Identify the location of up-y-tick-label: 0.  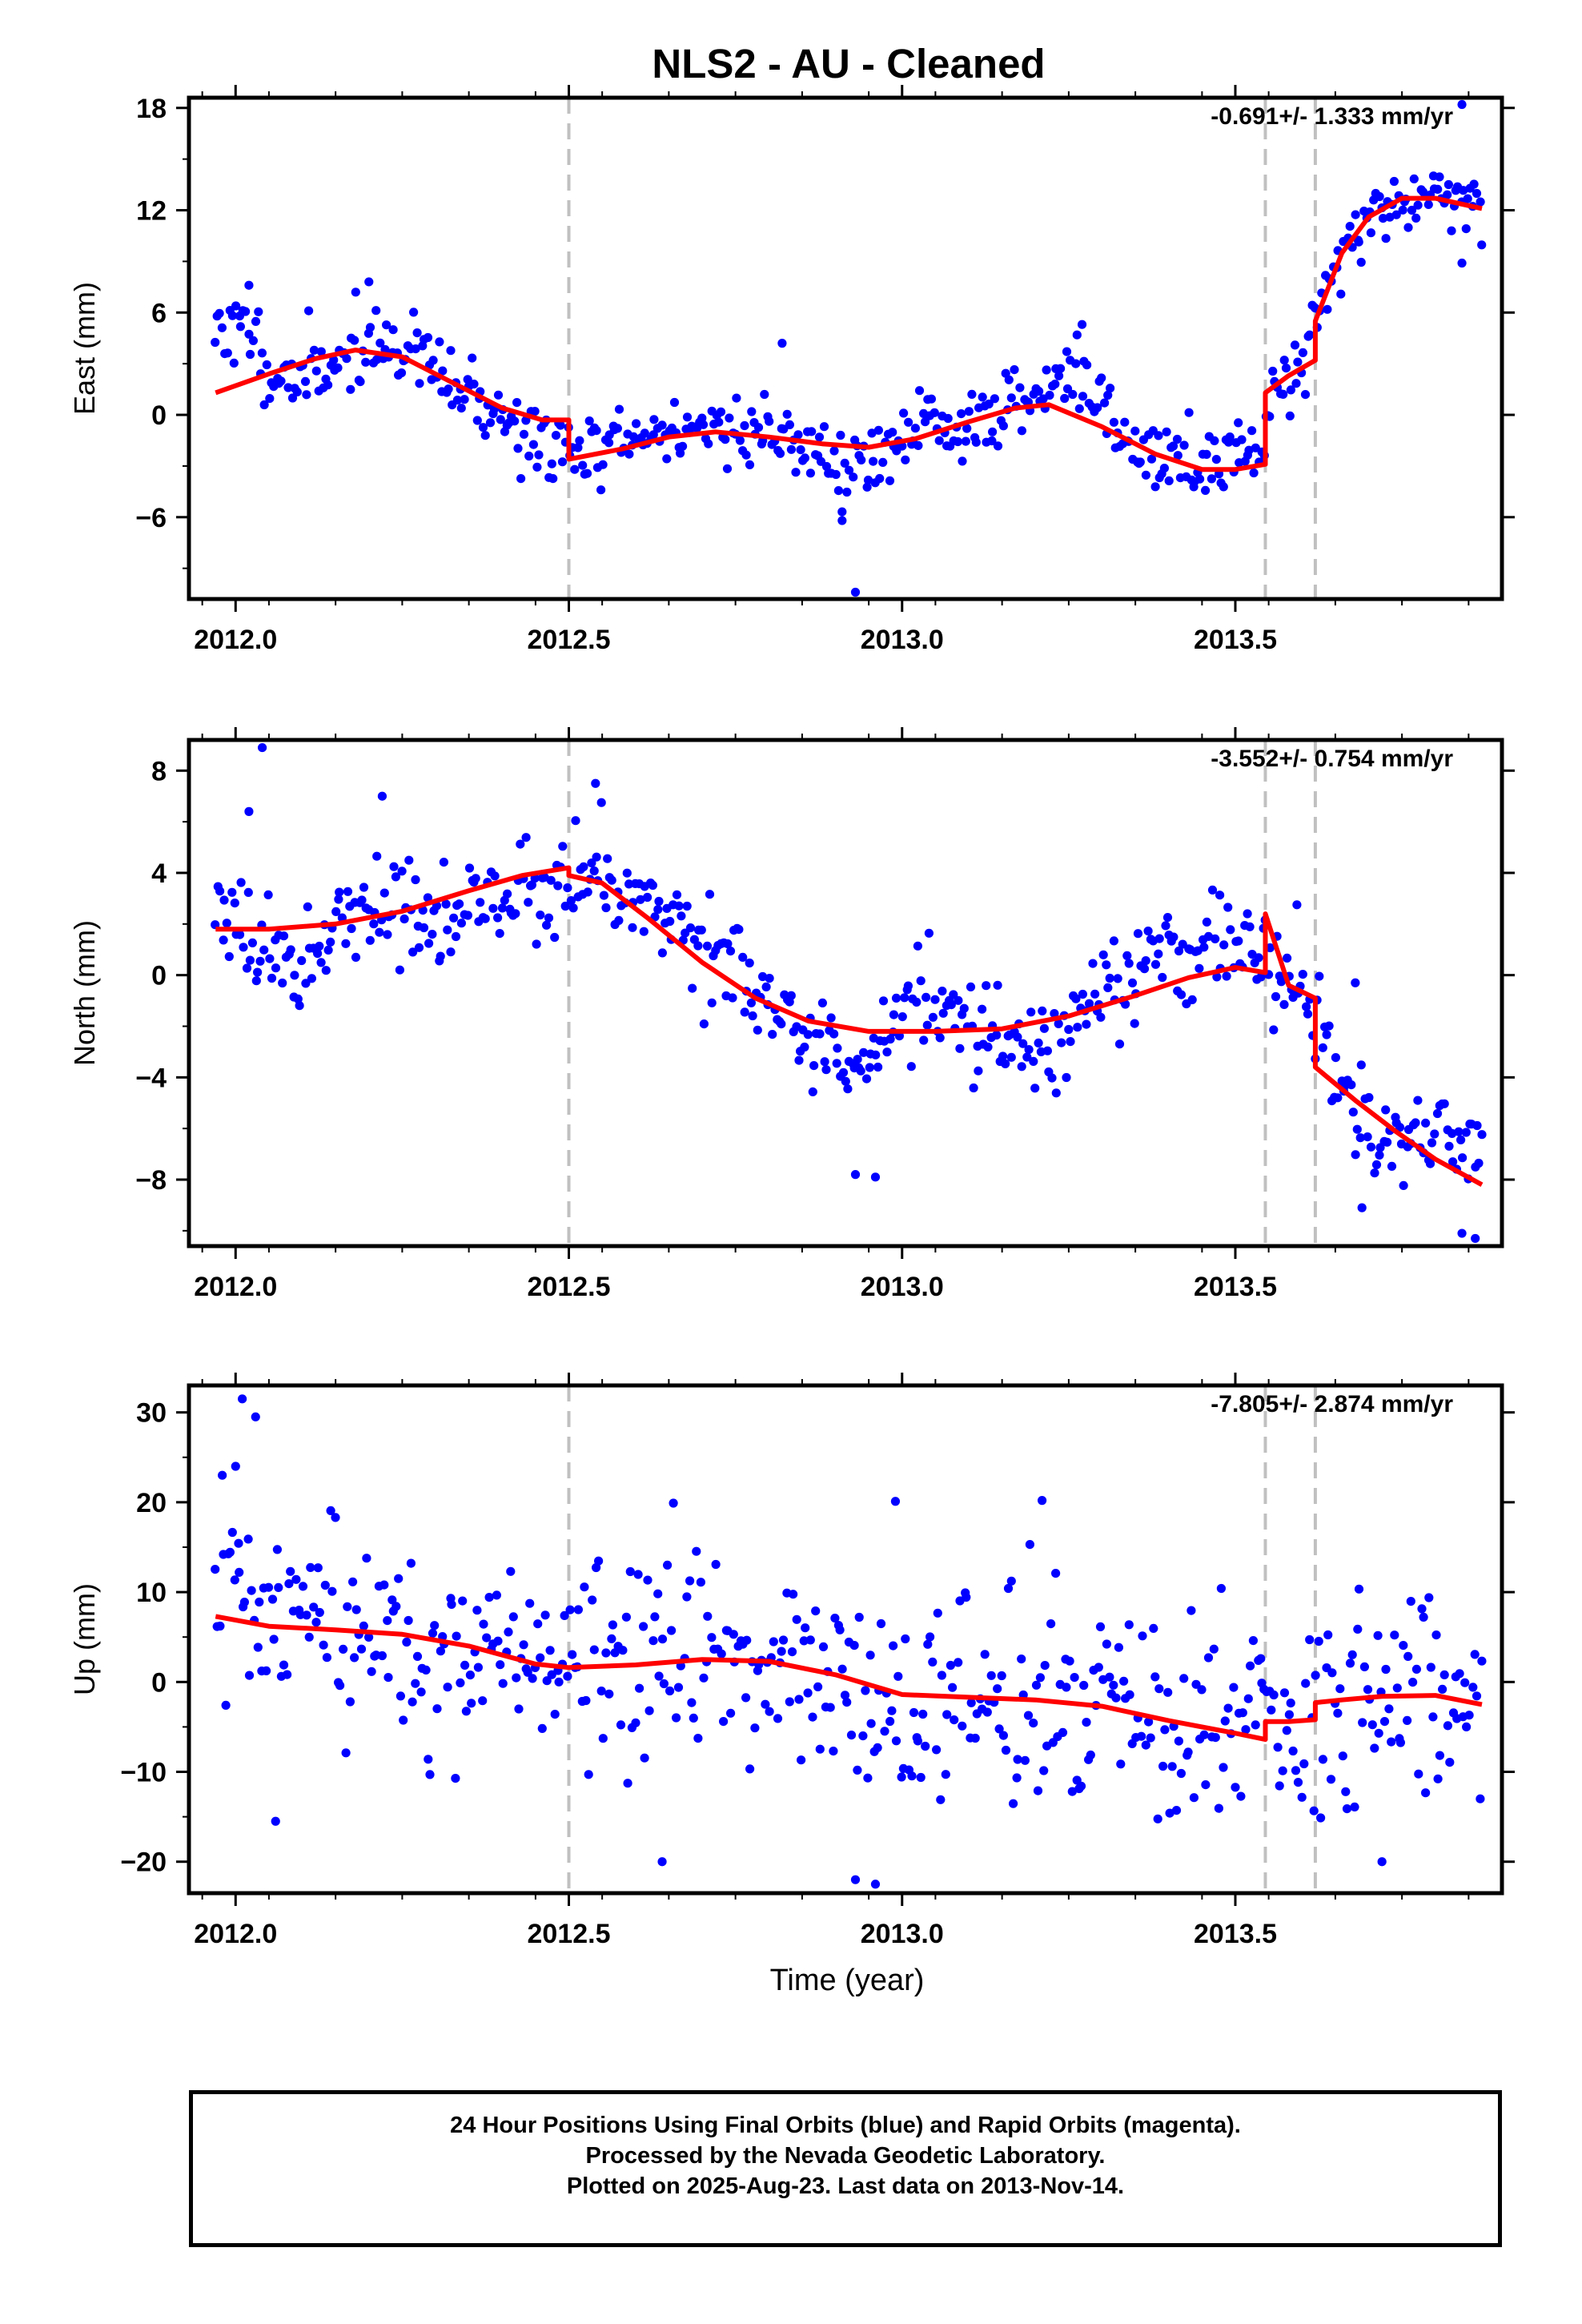
(159, 1683).